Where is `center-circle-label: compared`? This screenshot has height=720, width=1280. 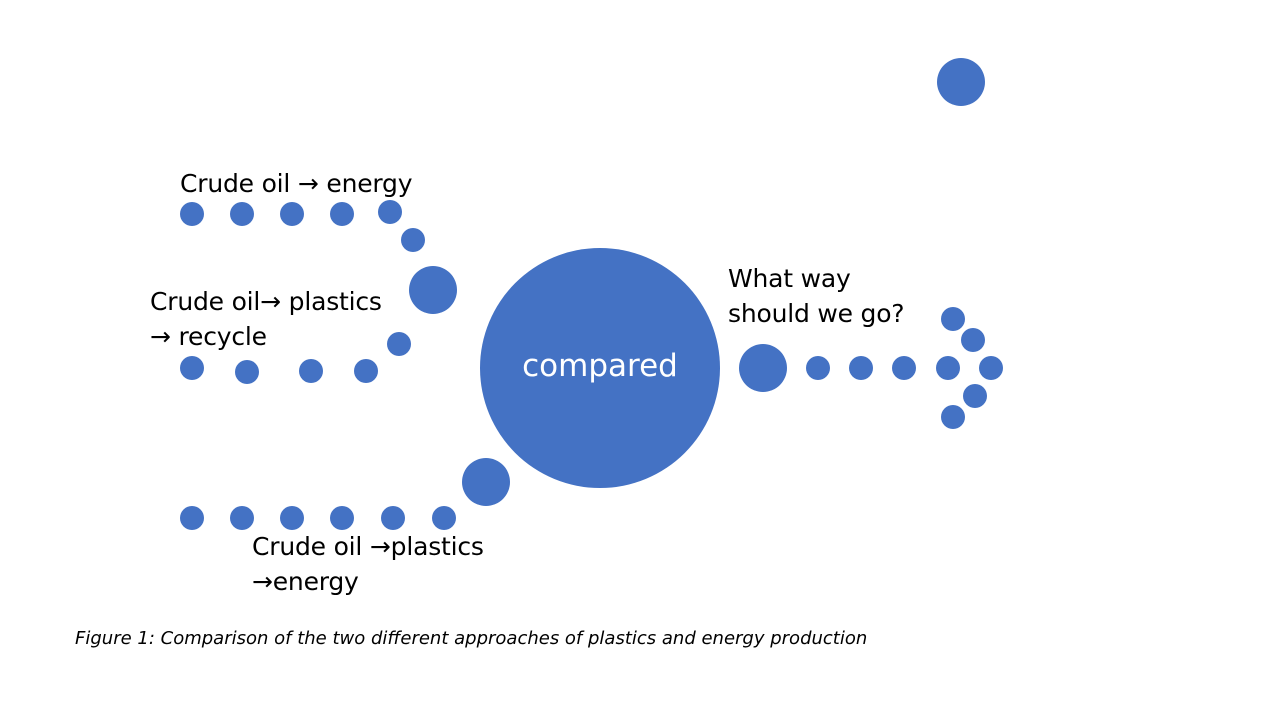
center-circle-label: compared is located at coordinates (600, 366).